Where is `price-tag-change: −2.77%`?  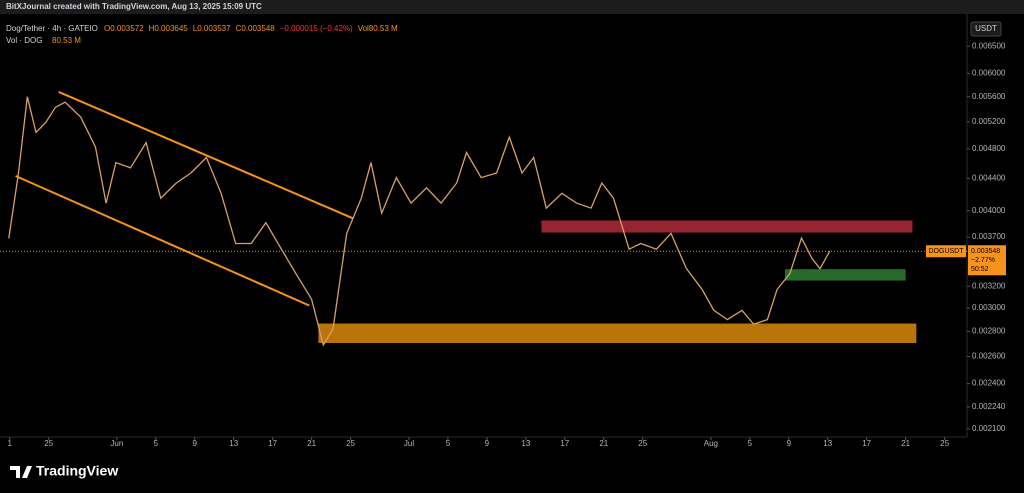
price-tag-change: −2.77% is located at coordinates (983, 260).